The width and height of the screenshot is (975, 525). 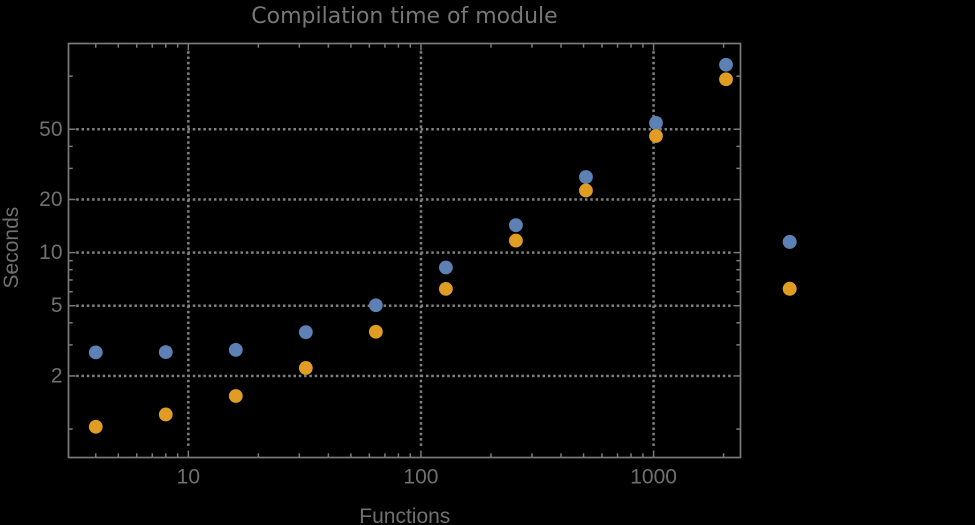 What do you see at coordinates (50, 129) in the screenshot?
I see `y-tick-label: 50` at bounding box center [50, 129].